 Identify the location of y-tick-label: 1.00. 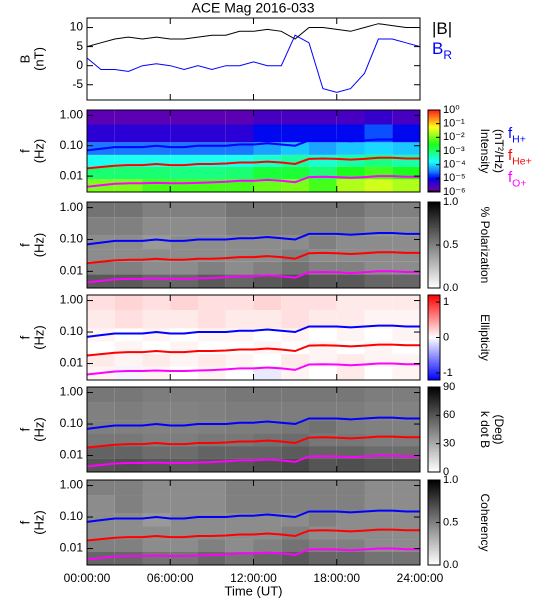
(72, 207).